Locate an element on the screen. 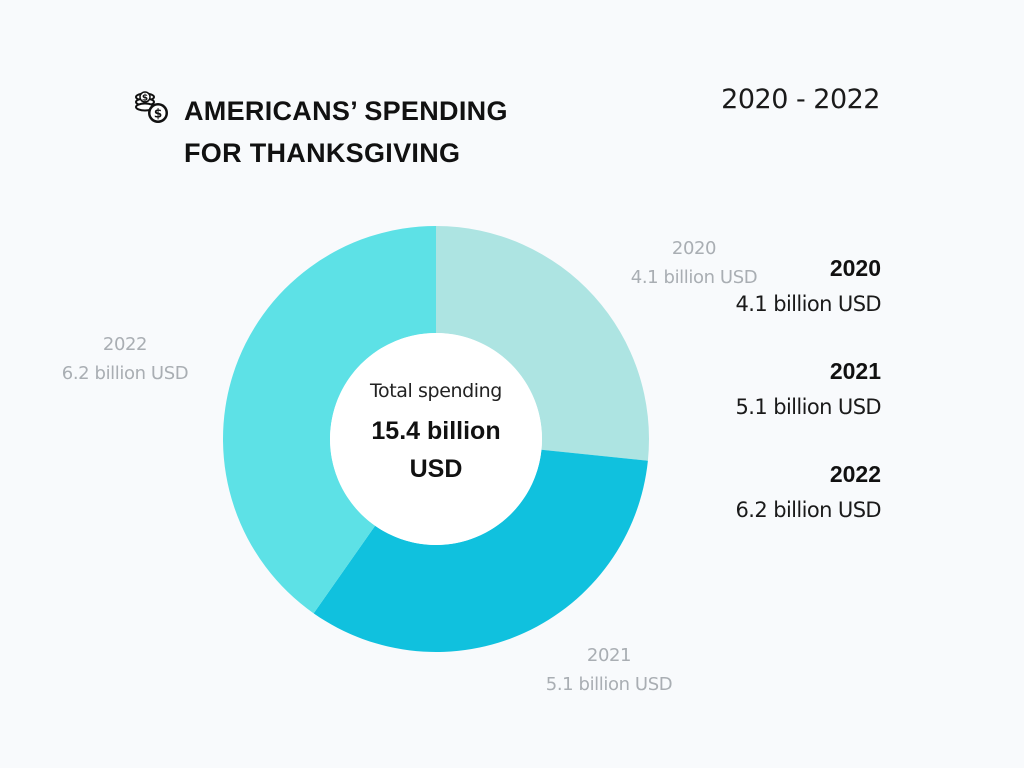  legend-year: 2022 is located at coordinates (855, 474).